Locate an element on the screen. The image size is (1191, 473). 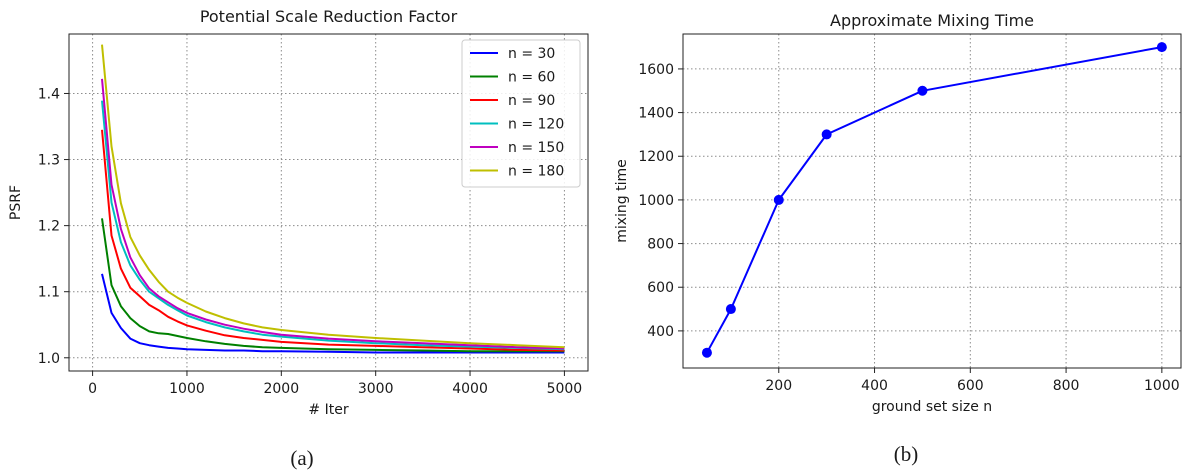
x-tick-label: 4000 is located at coordinates (470, 389).